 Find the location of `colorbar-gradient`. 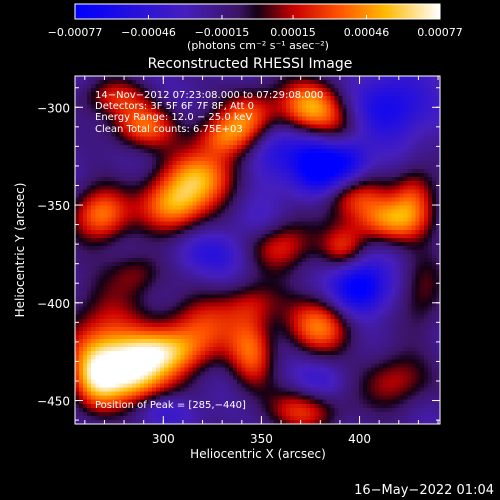

colorbar-gradient is located at coordinates (257, 11).